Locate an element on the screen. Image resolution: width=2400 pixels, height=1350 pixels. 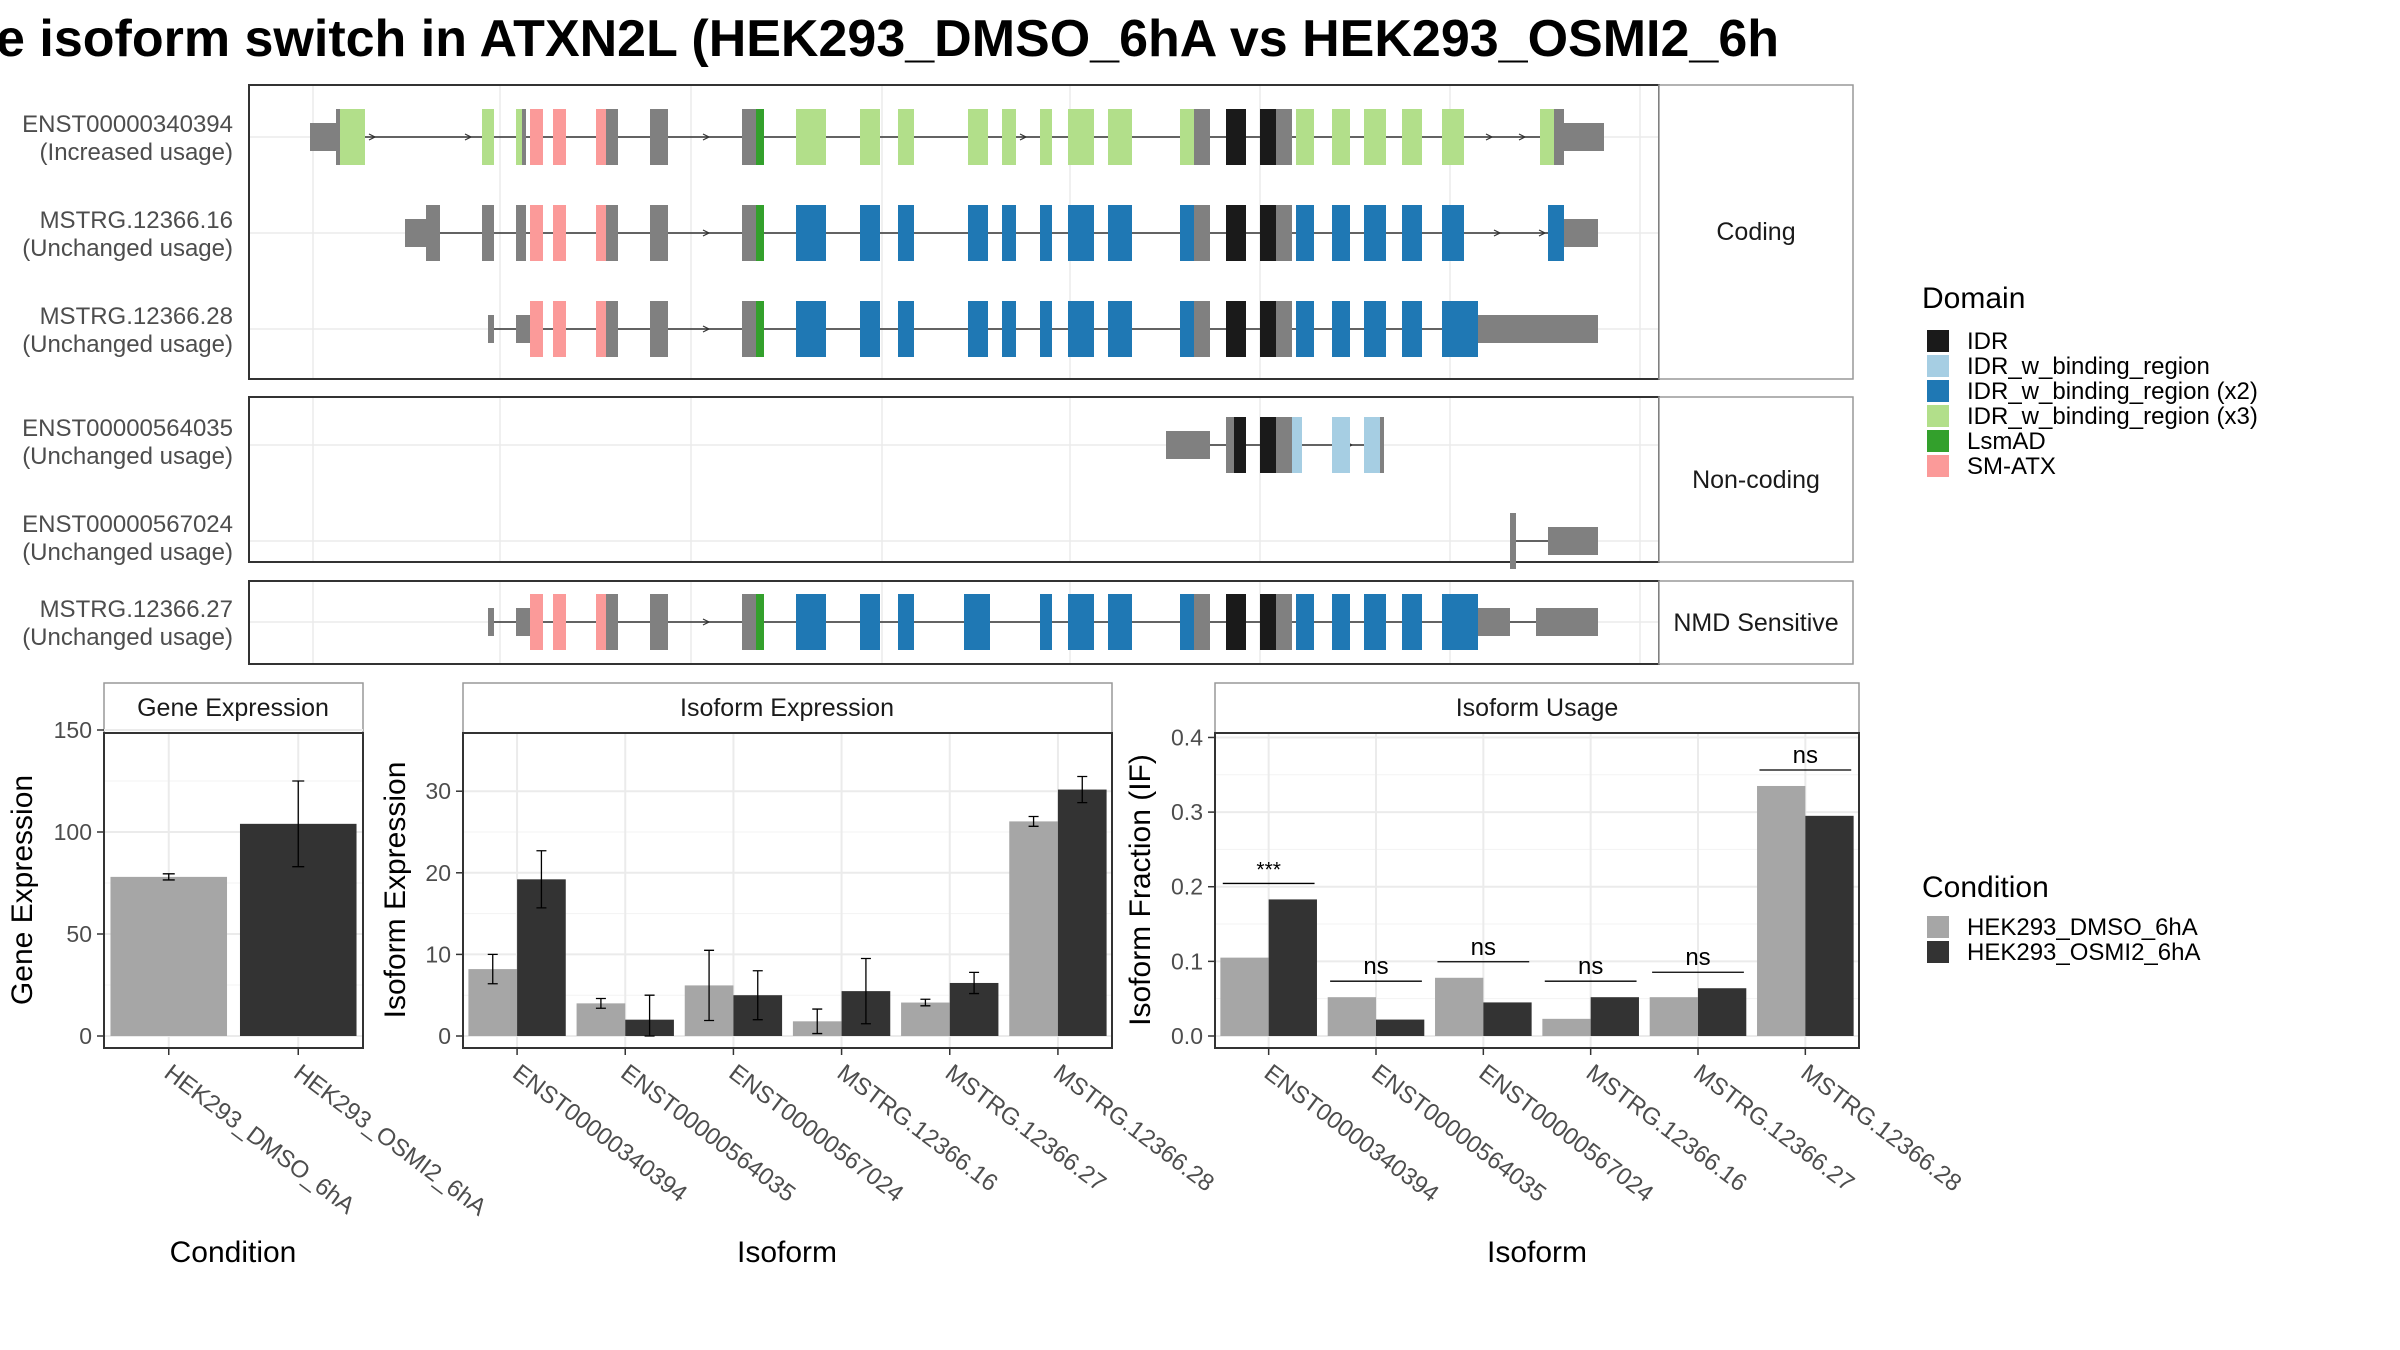
gene-expression-ylabel: Gene Expression is located at coordinates (22, 890).